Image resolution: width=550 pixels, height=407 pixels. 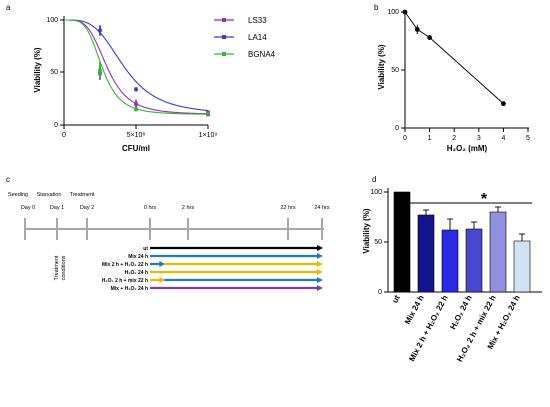 I want to click on condition-label: Mix 2 h + H₂O₂ 22 h, so click(x=125, y=265).